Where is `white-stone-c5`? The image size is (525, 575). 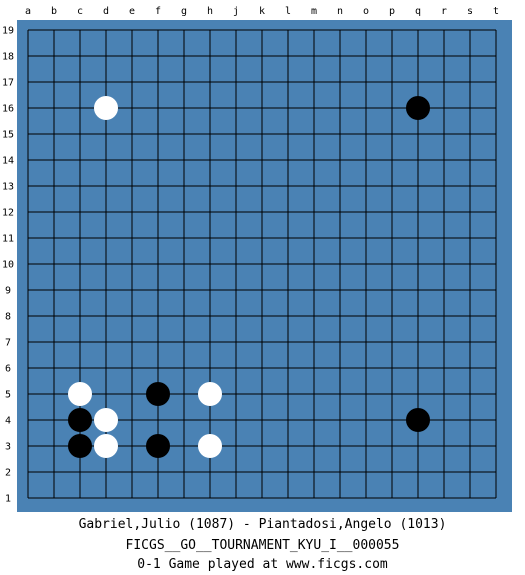 white-stone-c5 is located at coordinates (80, 394).